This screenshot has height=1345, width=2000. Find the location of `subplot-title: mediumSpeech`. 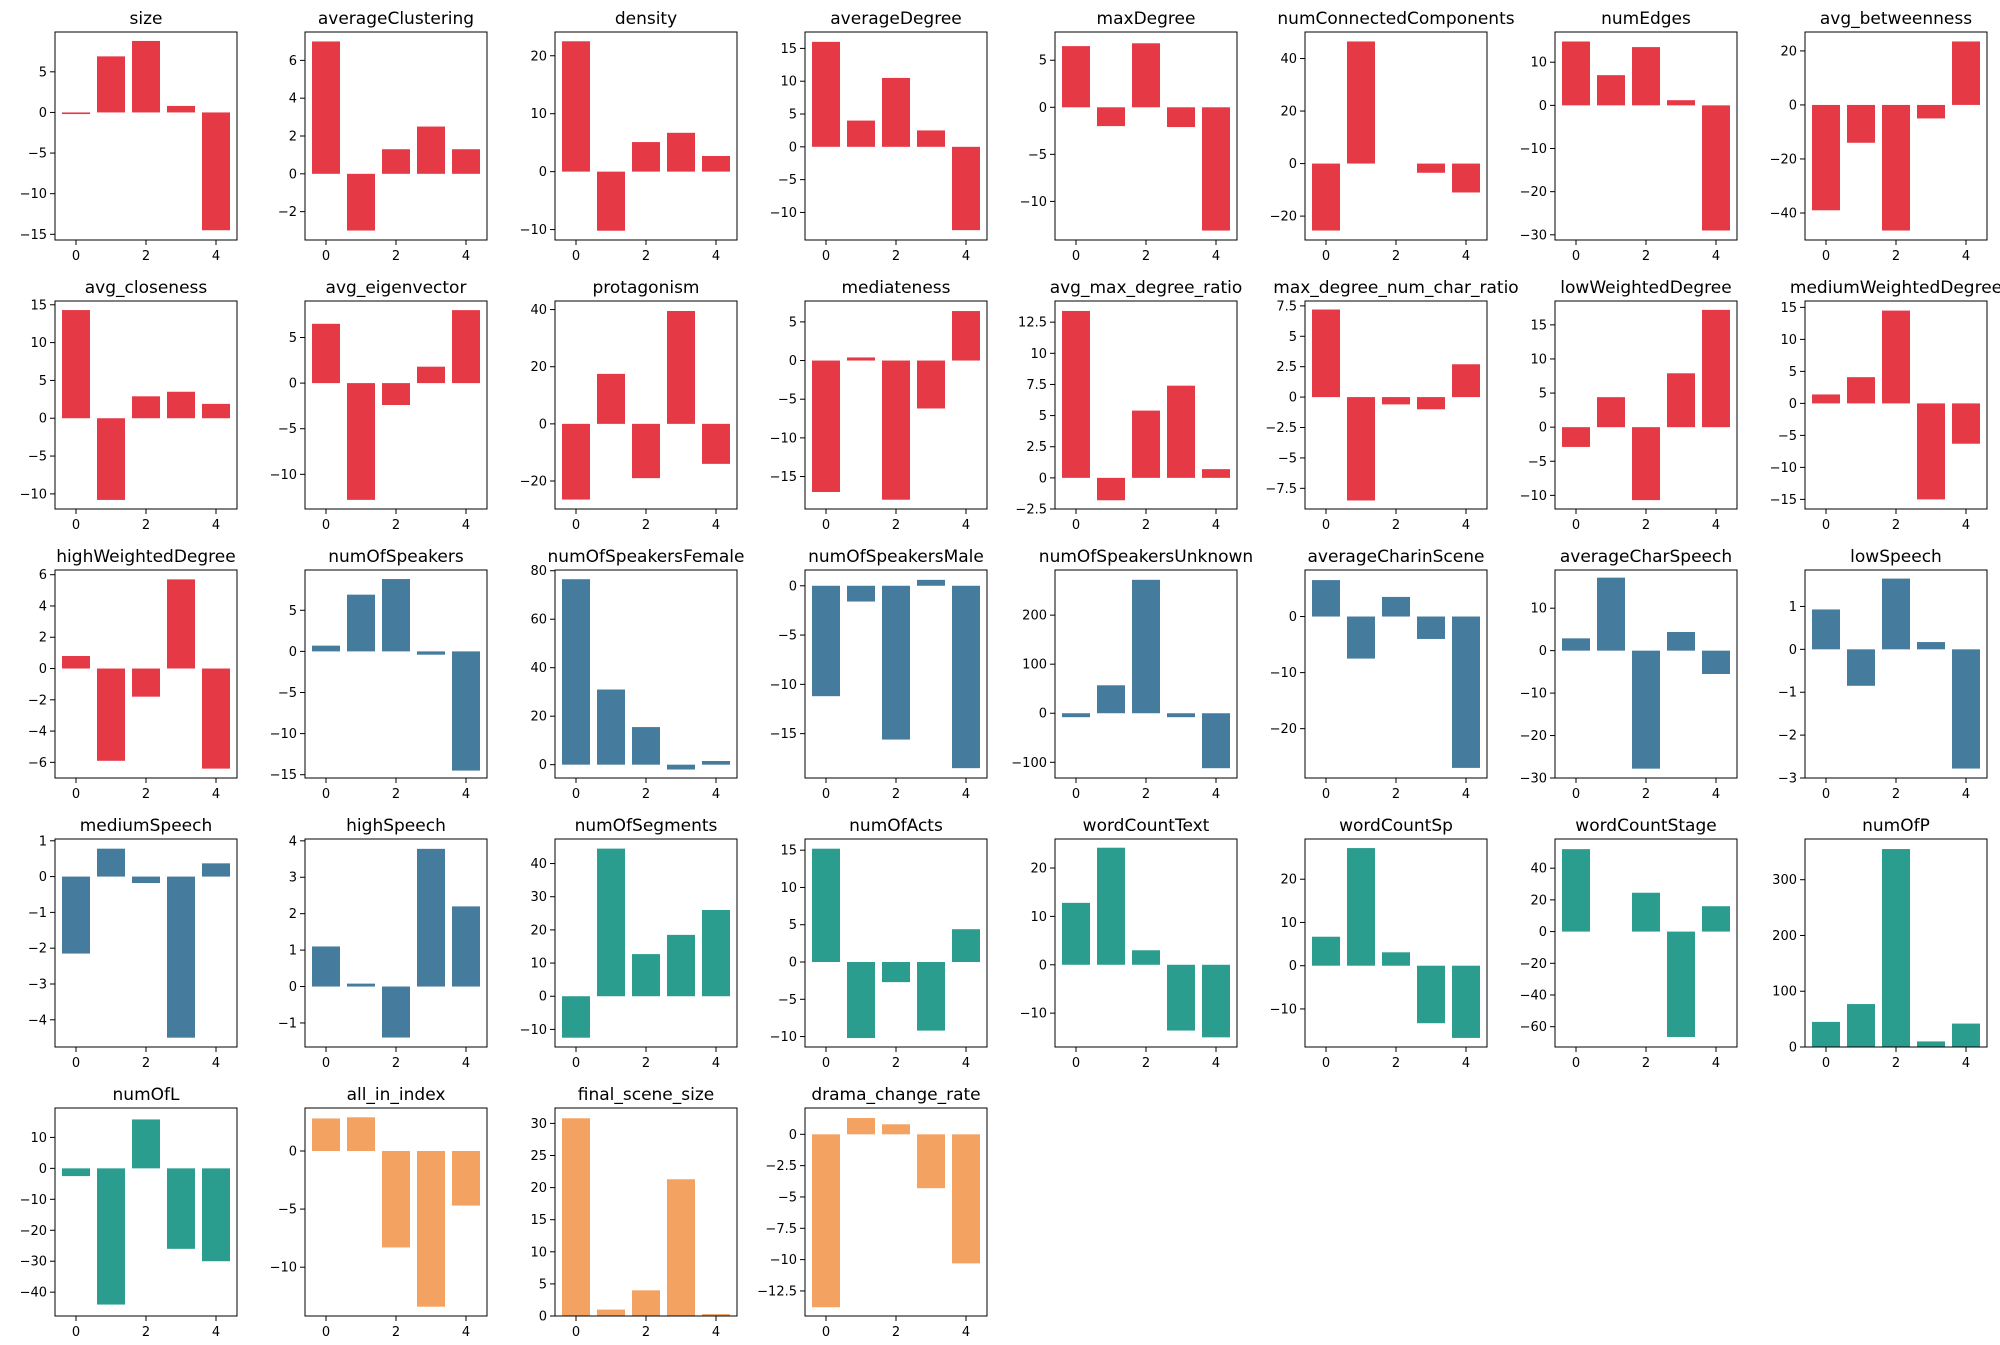

subplot-title: mediumSpeech is located at coordinates (146, 826).